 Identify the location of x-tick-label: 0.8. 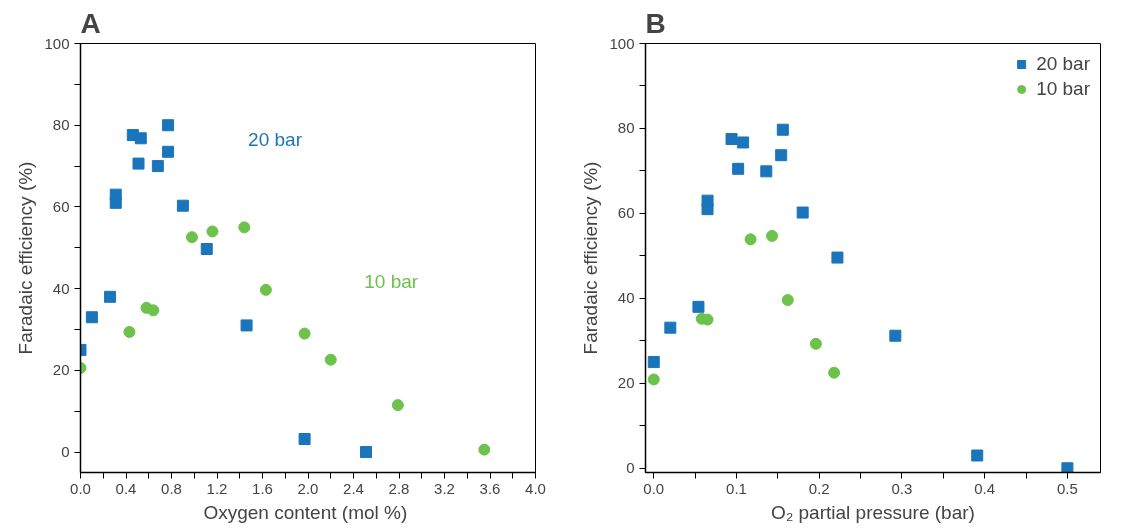
(171, 488).